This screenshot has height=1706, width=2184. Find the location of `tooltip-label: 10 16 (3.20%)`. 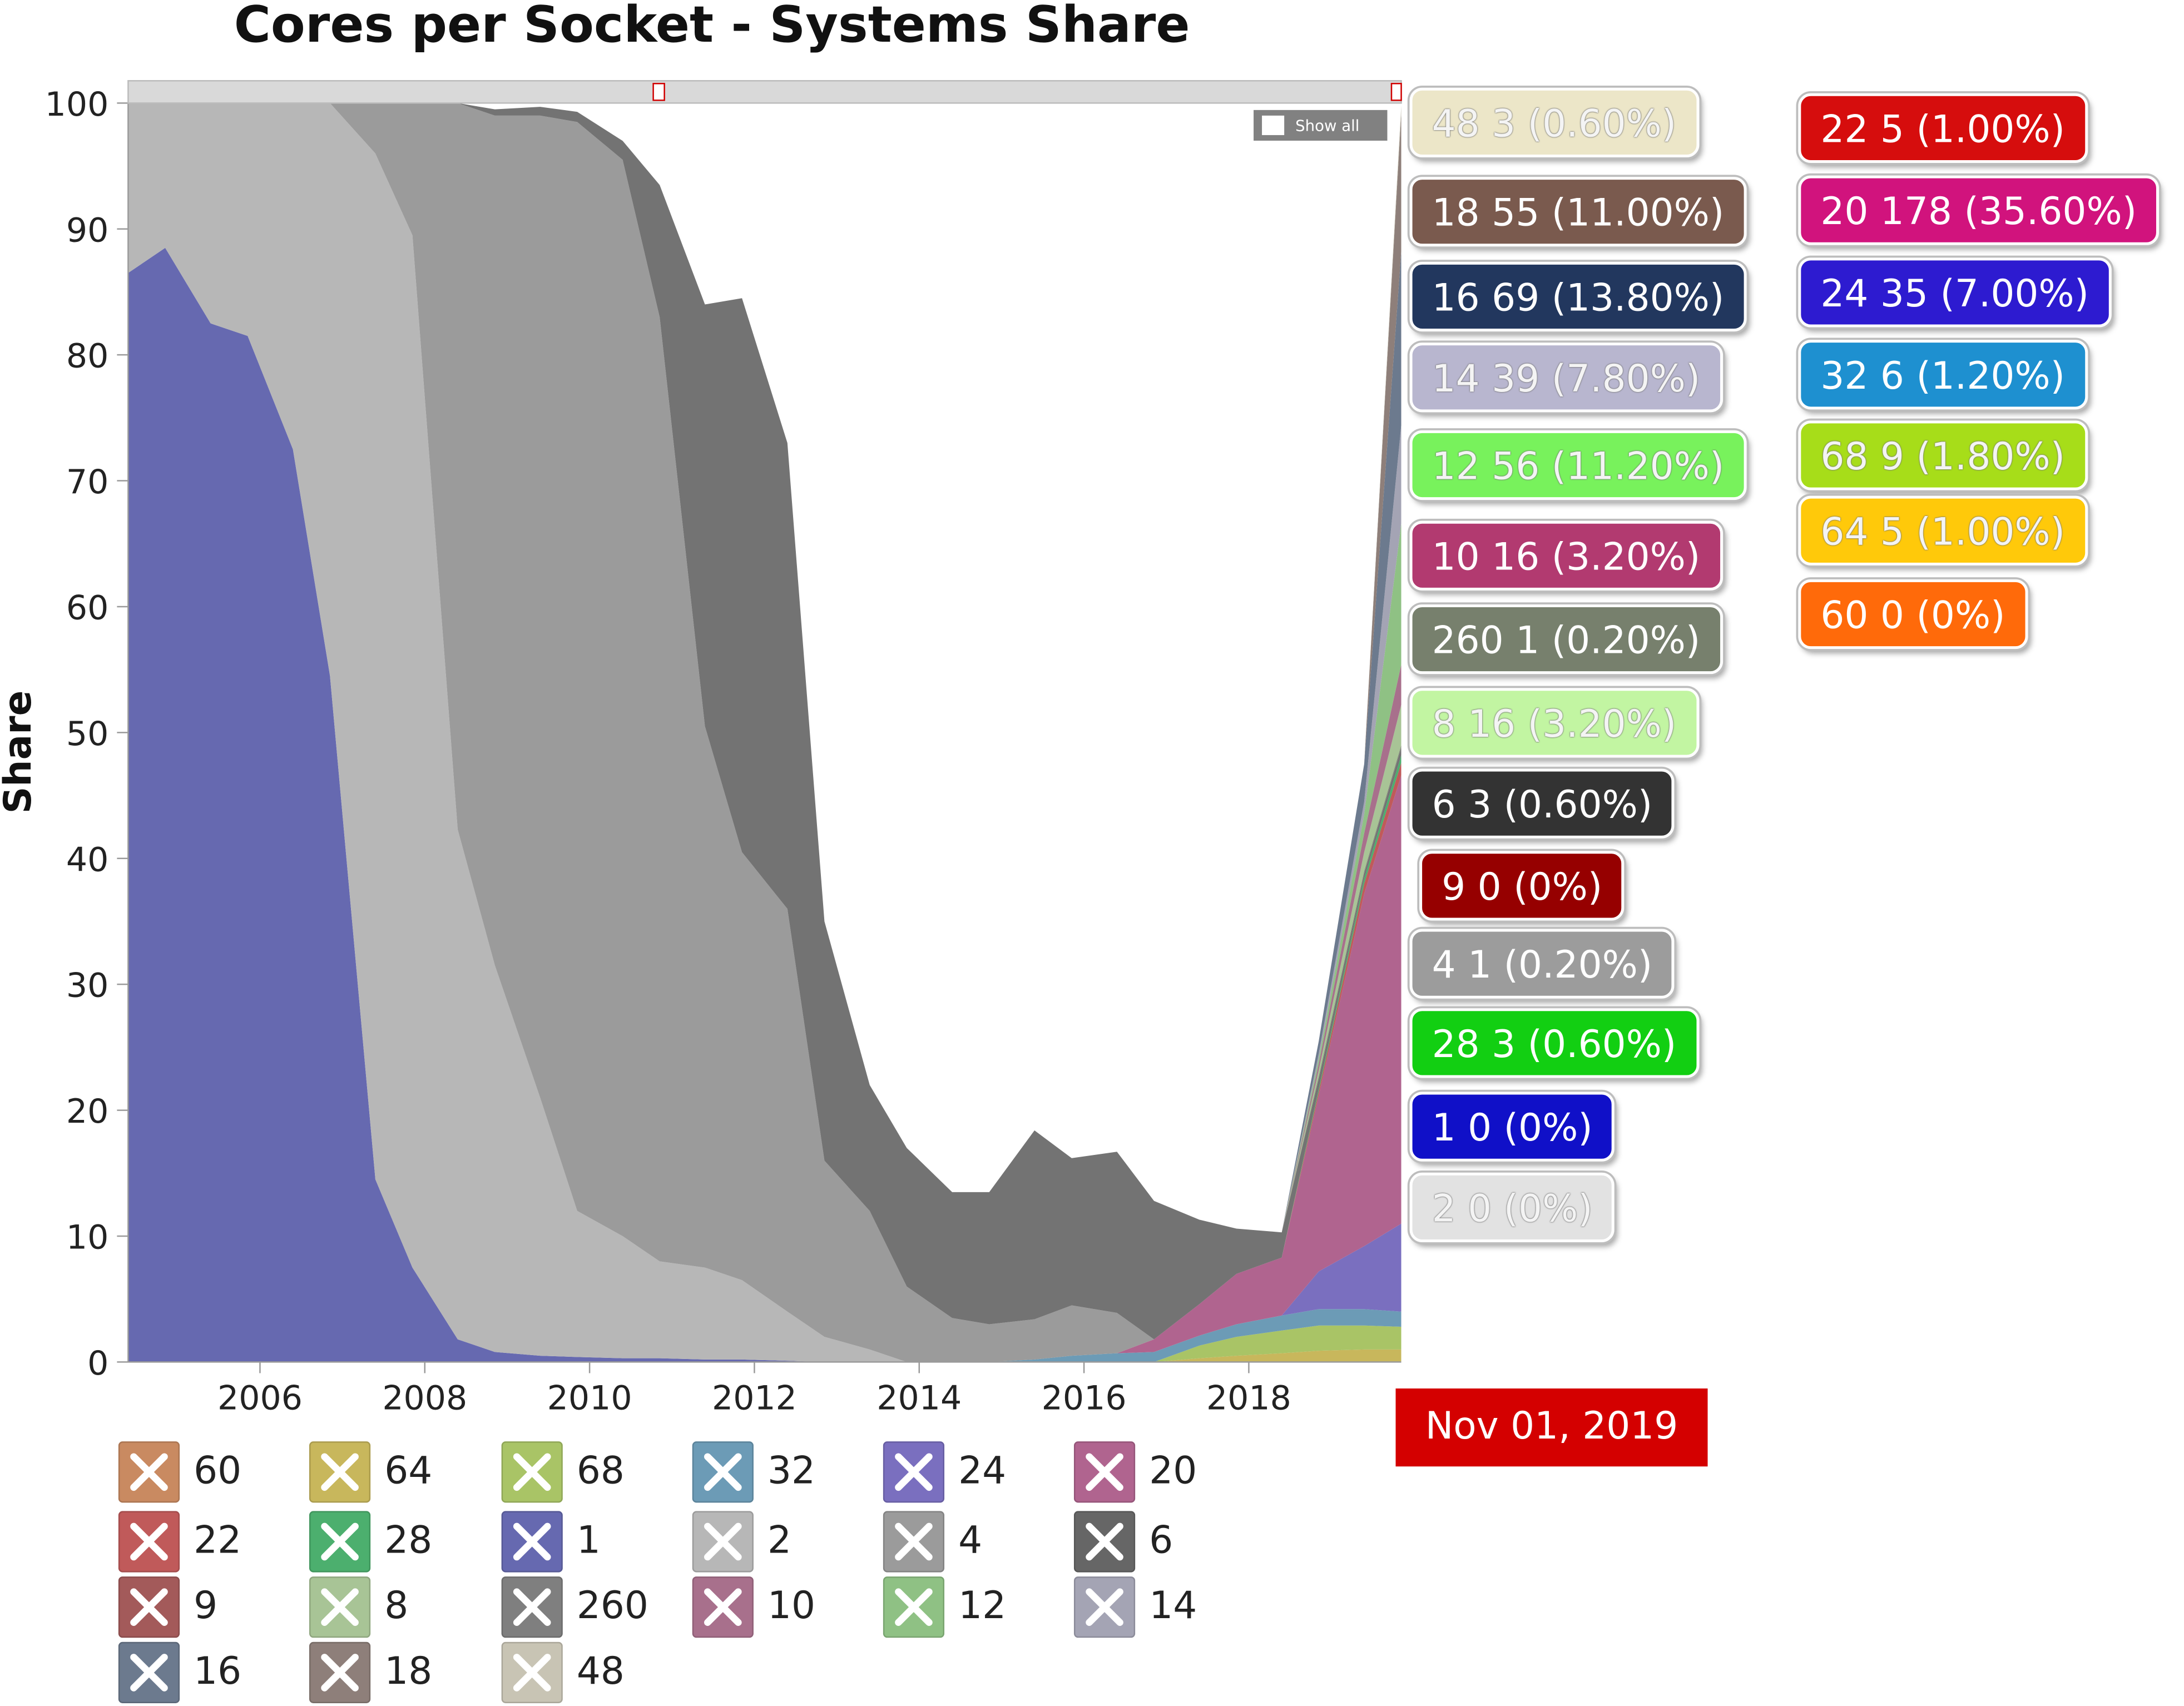

tooltip-label: 10 16 (3.20%) is located at coordinates (1566, 555).